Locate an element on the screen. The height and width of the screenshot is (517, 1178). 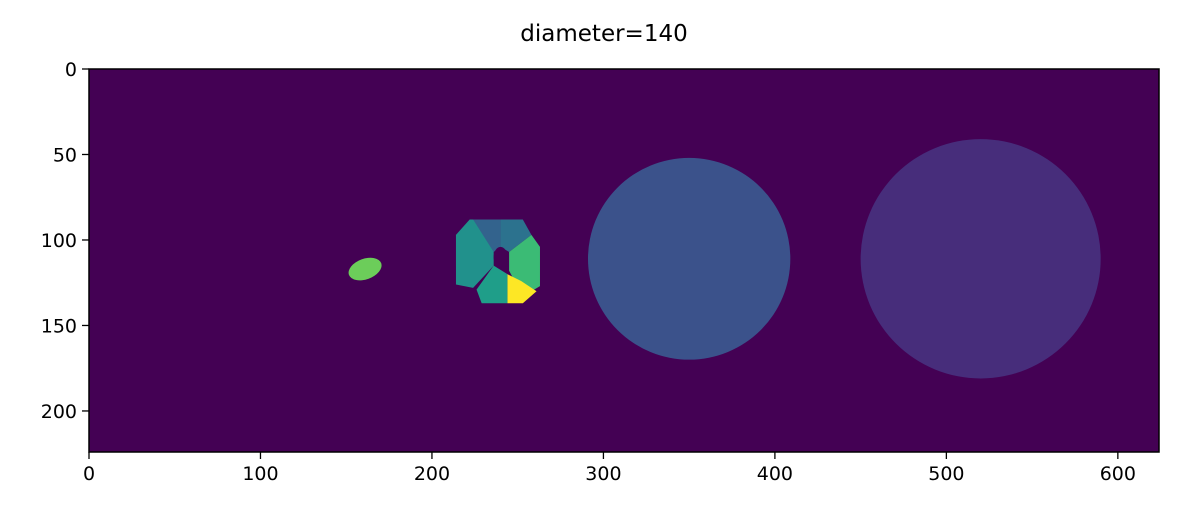
region-segmented-ring-bottom is located at coordinates (492, 284).